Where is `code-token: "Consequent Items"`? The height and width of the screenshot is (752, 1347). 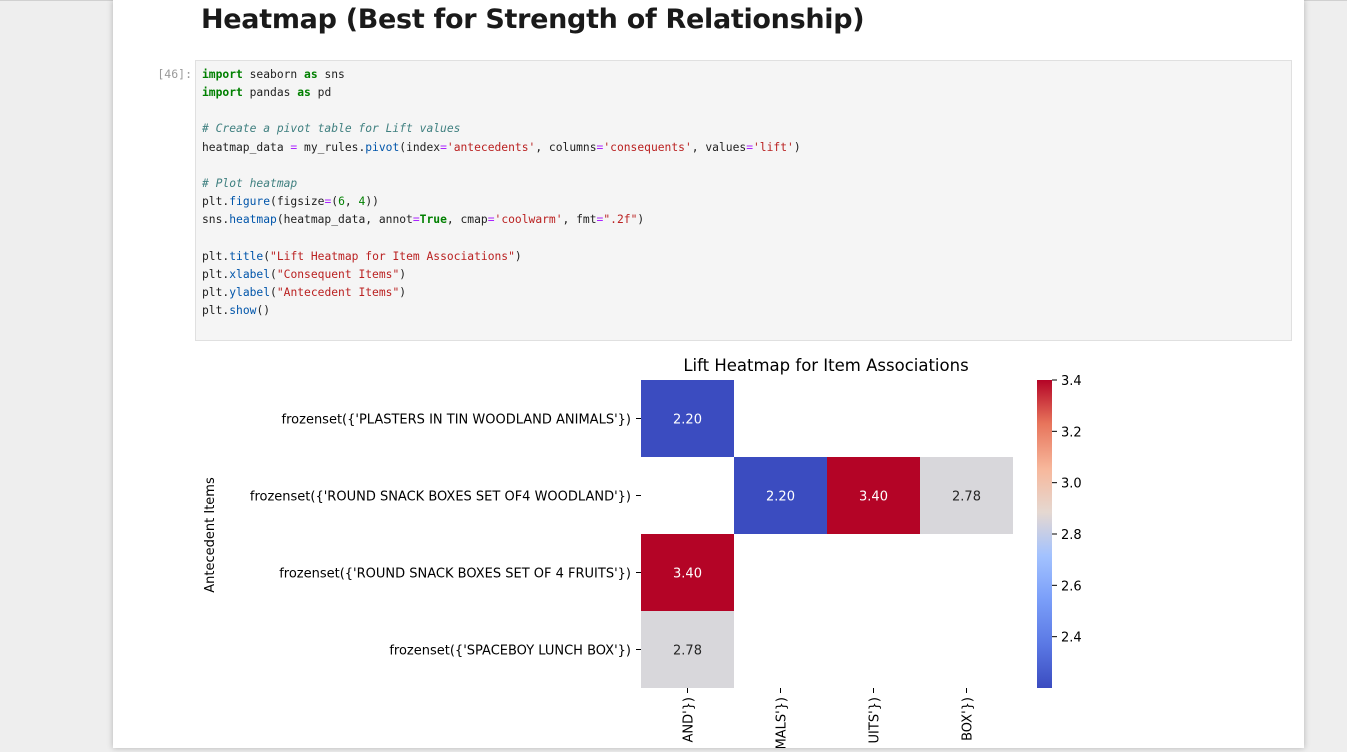
code-token: "Consequent Items" is located at coordinates (338, 274).